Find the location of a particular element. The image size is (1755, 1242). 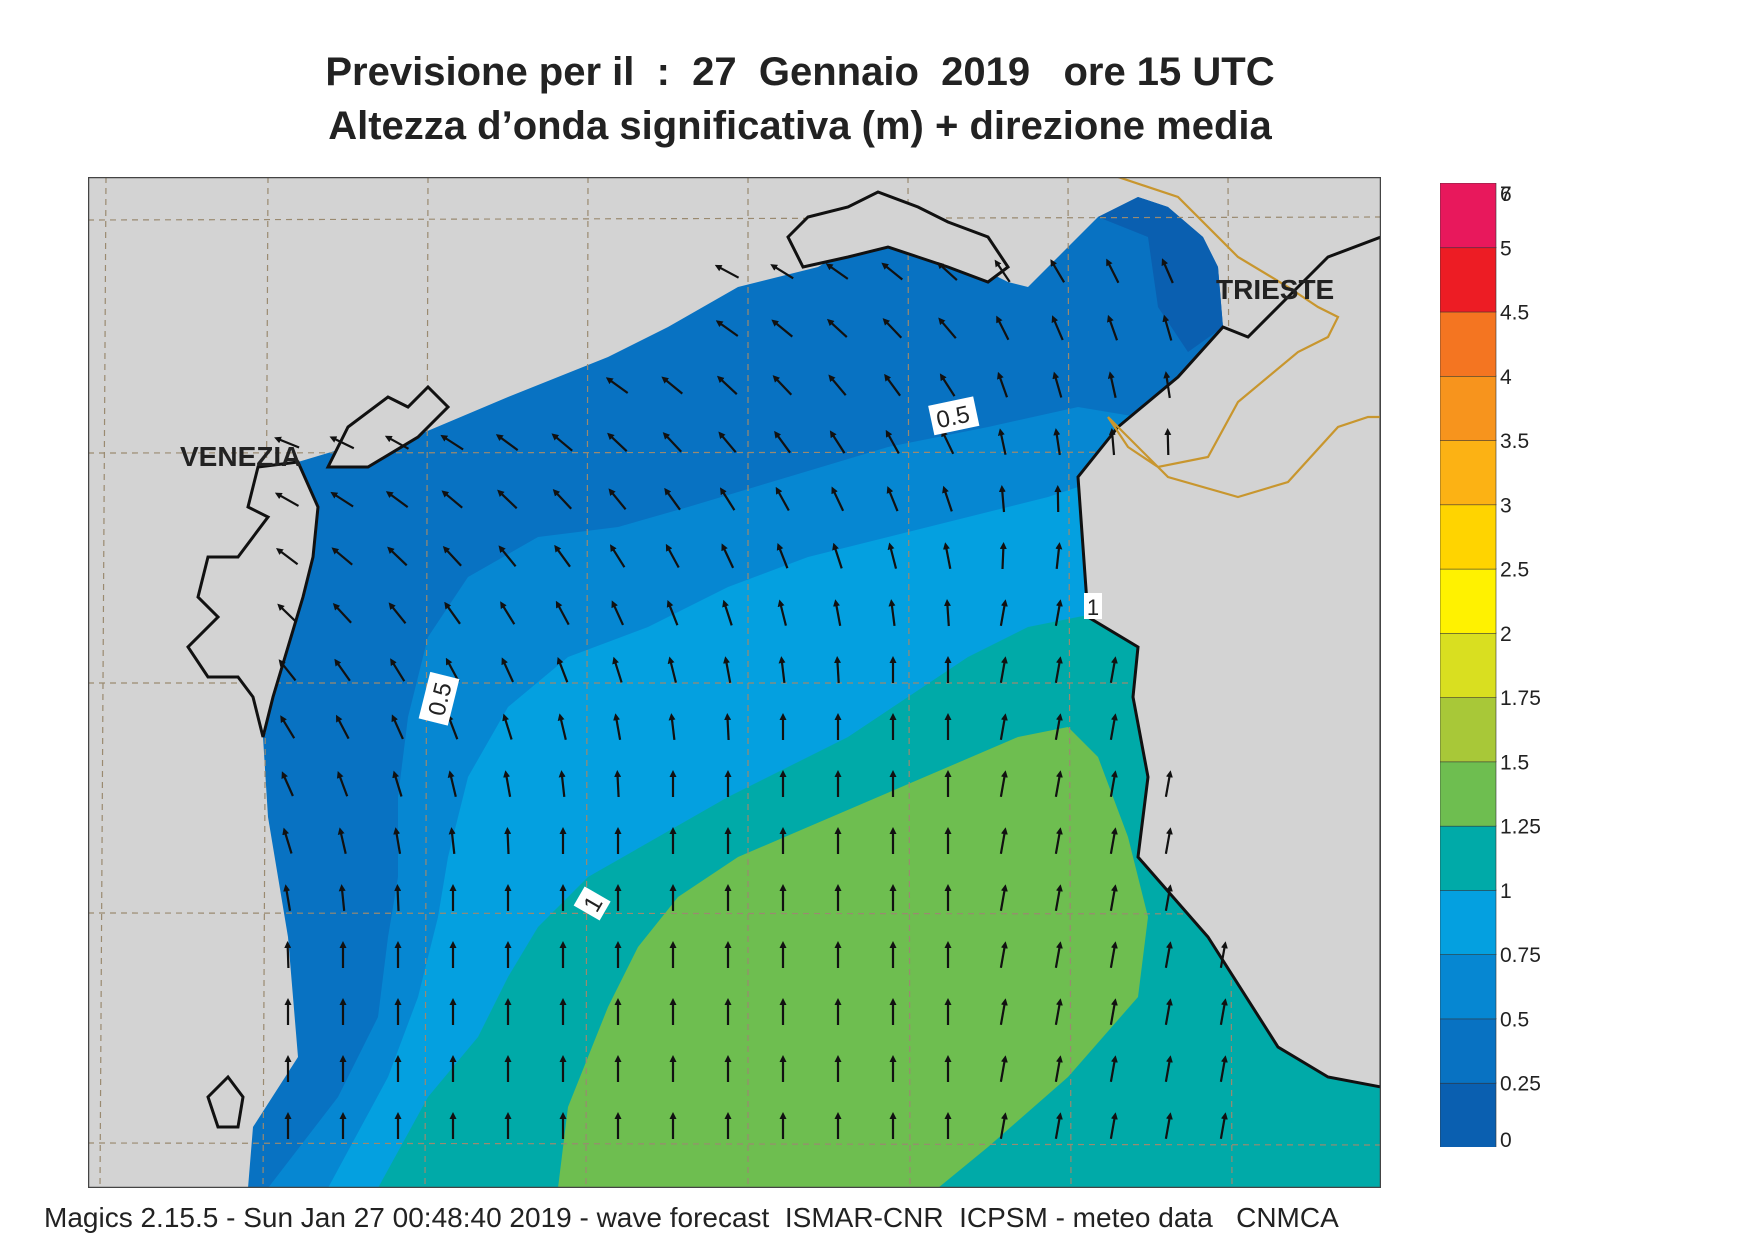

contour-label-4: 1 is located at coordinates (1093, 606).